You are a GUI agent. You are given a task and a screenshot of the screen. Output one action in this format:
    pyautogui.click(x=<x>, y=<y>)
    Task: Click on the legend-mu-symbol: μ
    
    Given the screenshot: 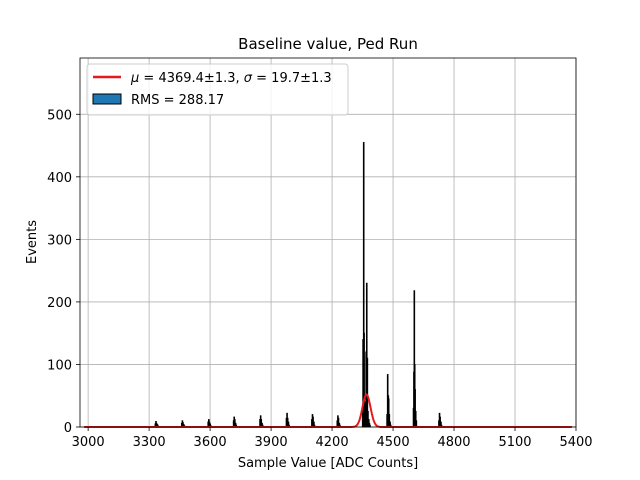 What is the action you would take?
    pyautogui.click(x=134, y=78)
    